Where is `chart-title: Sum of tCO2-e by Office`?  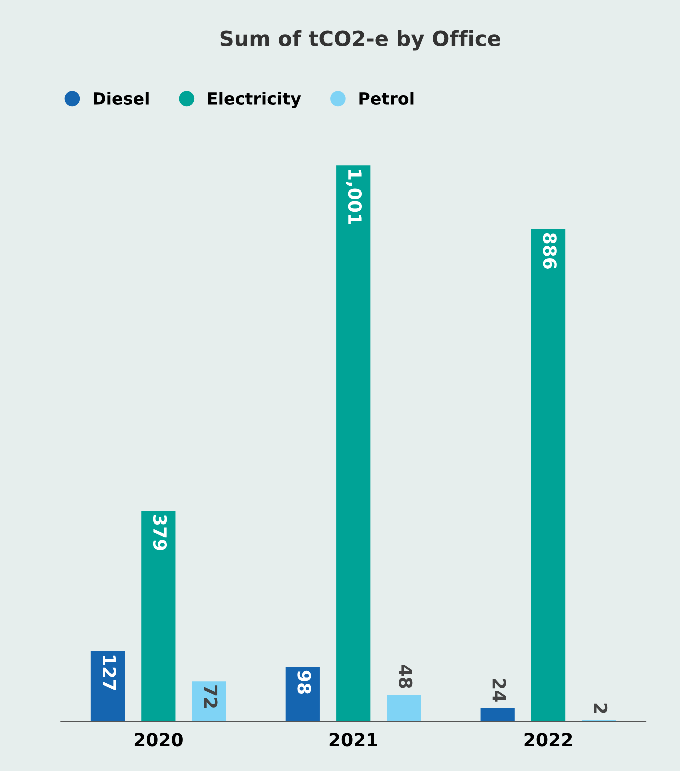 chart-title: Sum of tCO2-e by Office is located at coordinates (360, 40).